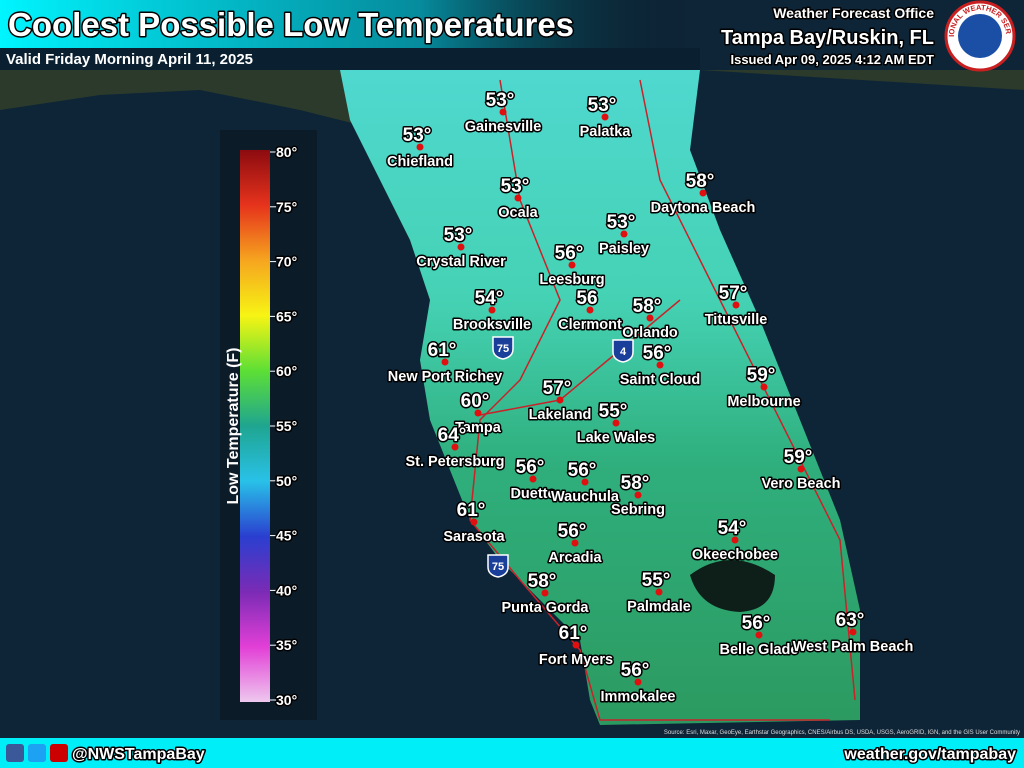 The image size is (1024, 768). What do you see at coordinates (590, 325) in the screenshot?
I see `city-name: Clermont` at bounding box center [590, 325].